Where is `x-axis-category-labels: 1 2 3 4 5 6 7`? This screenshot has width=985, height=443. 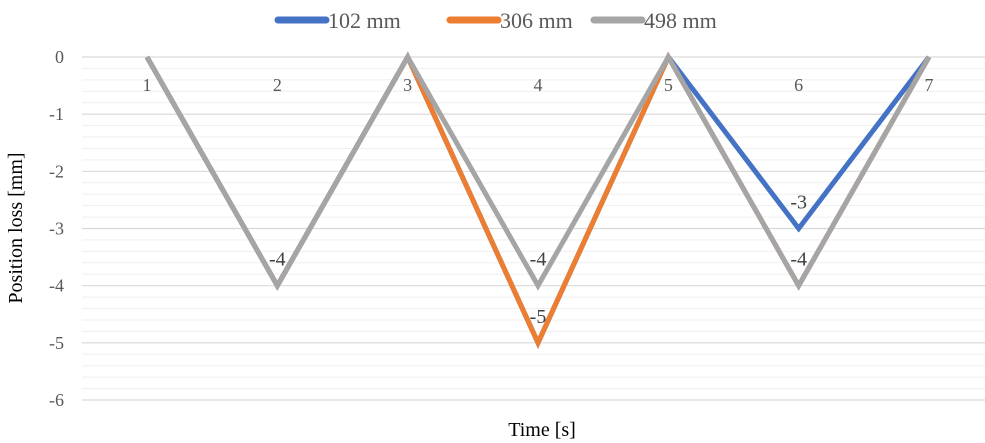
x-axis-category-labels: 1 2 3 4 5 6 7 is located at coordinates (538, 85).